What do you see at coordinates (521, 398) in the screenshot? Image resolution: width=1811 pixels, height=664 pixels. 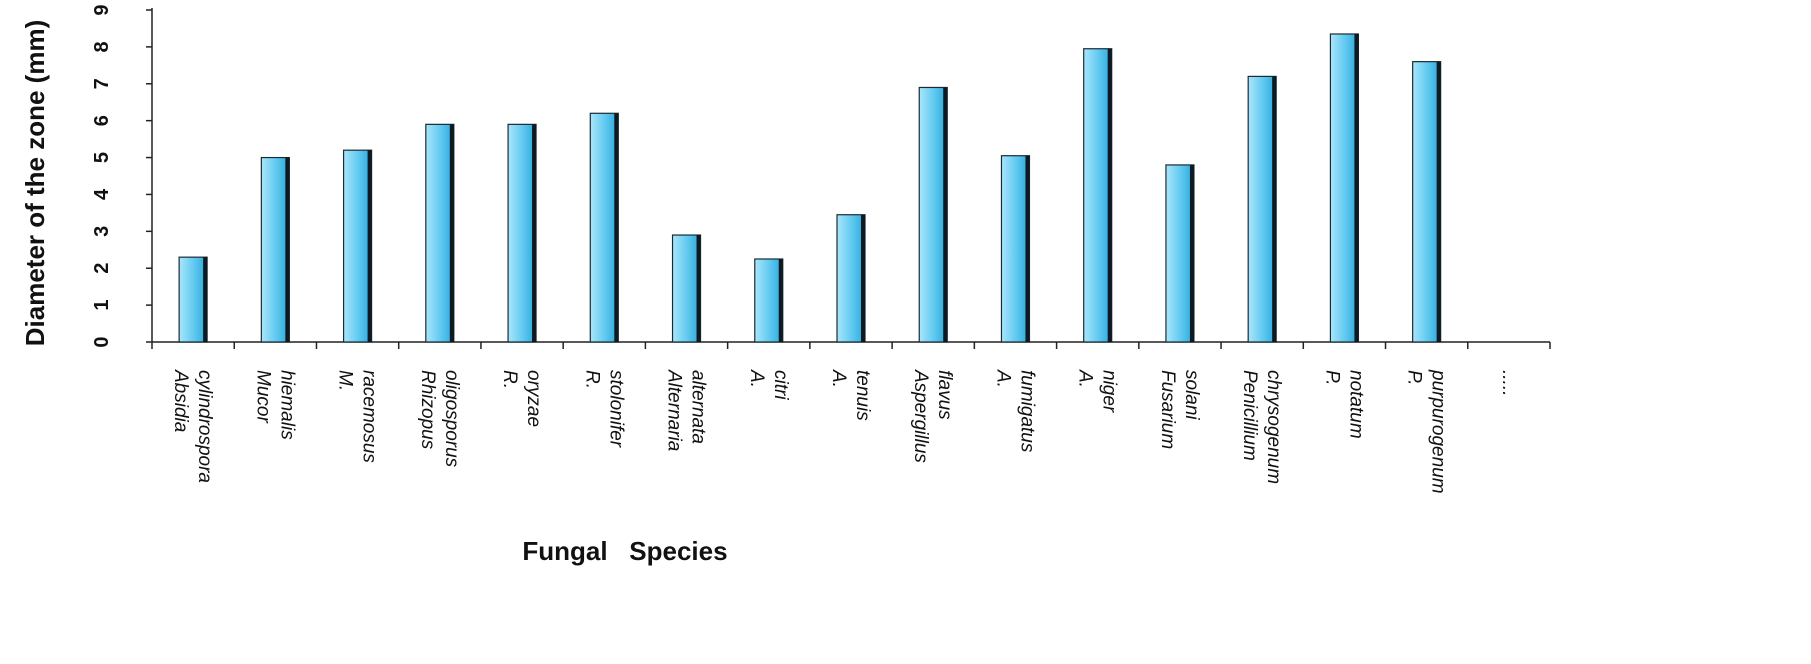 I see `category-label: R. oryzae` at bounding box center [521, 398].